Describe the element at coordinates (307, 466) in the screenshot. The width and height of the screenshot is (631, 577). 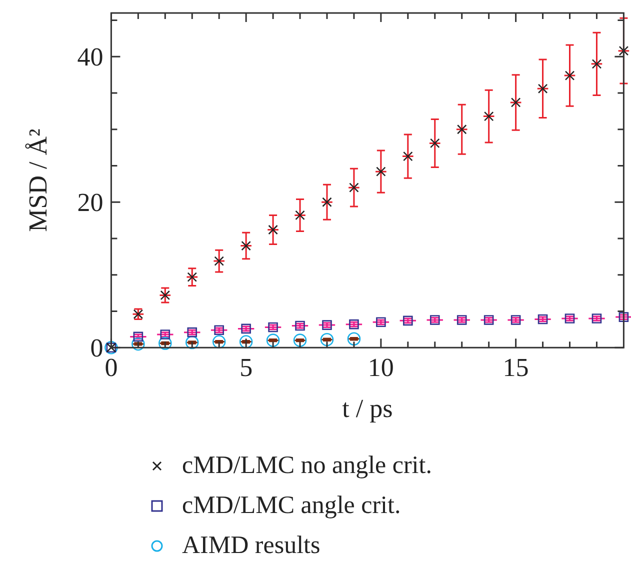
I see `legend-label: cMD/LMC no angle crit.` at that location.